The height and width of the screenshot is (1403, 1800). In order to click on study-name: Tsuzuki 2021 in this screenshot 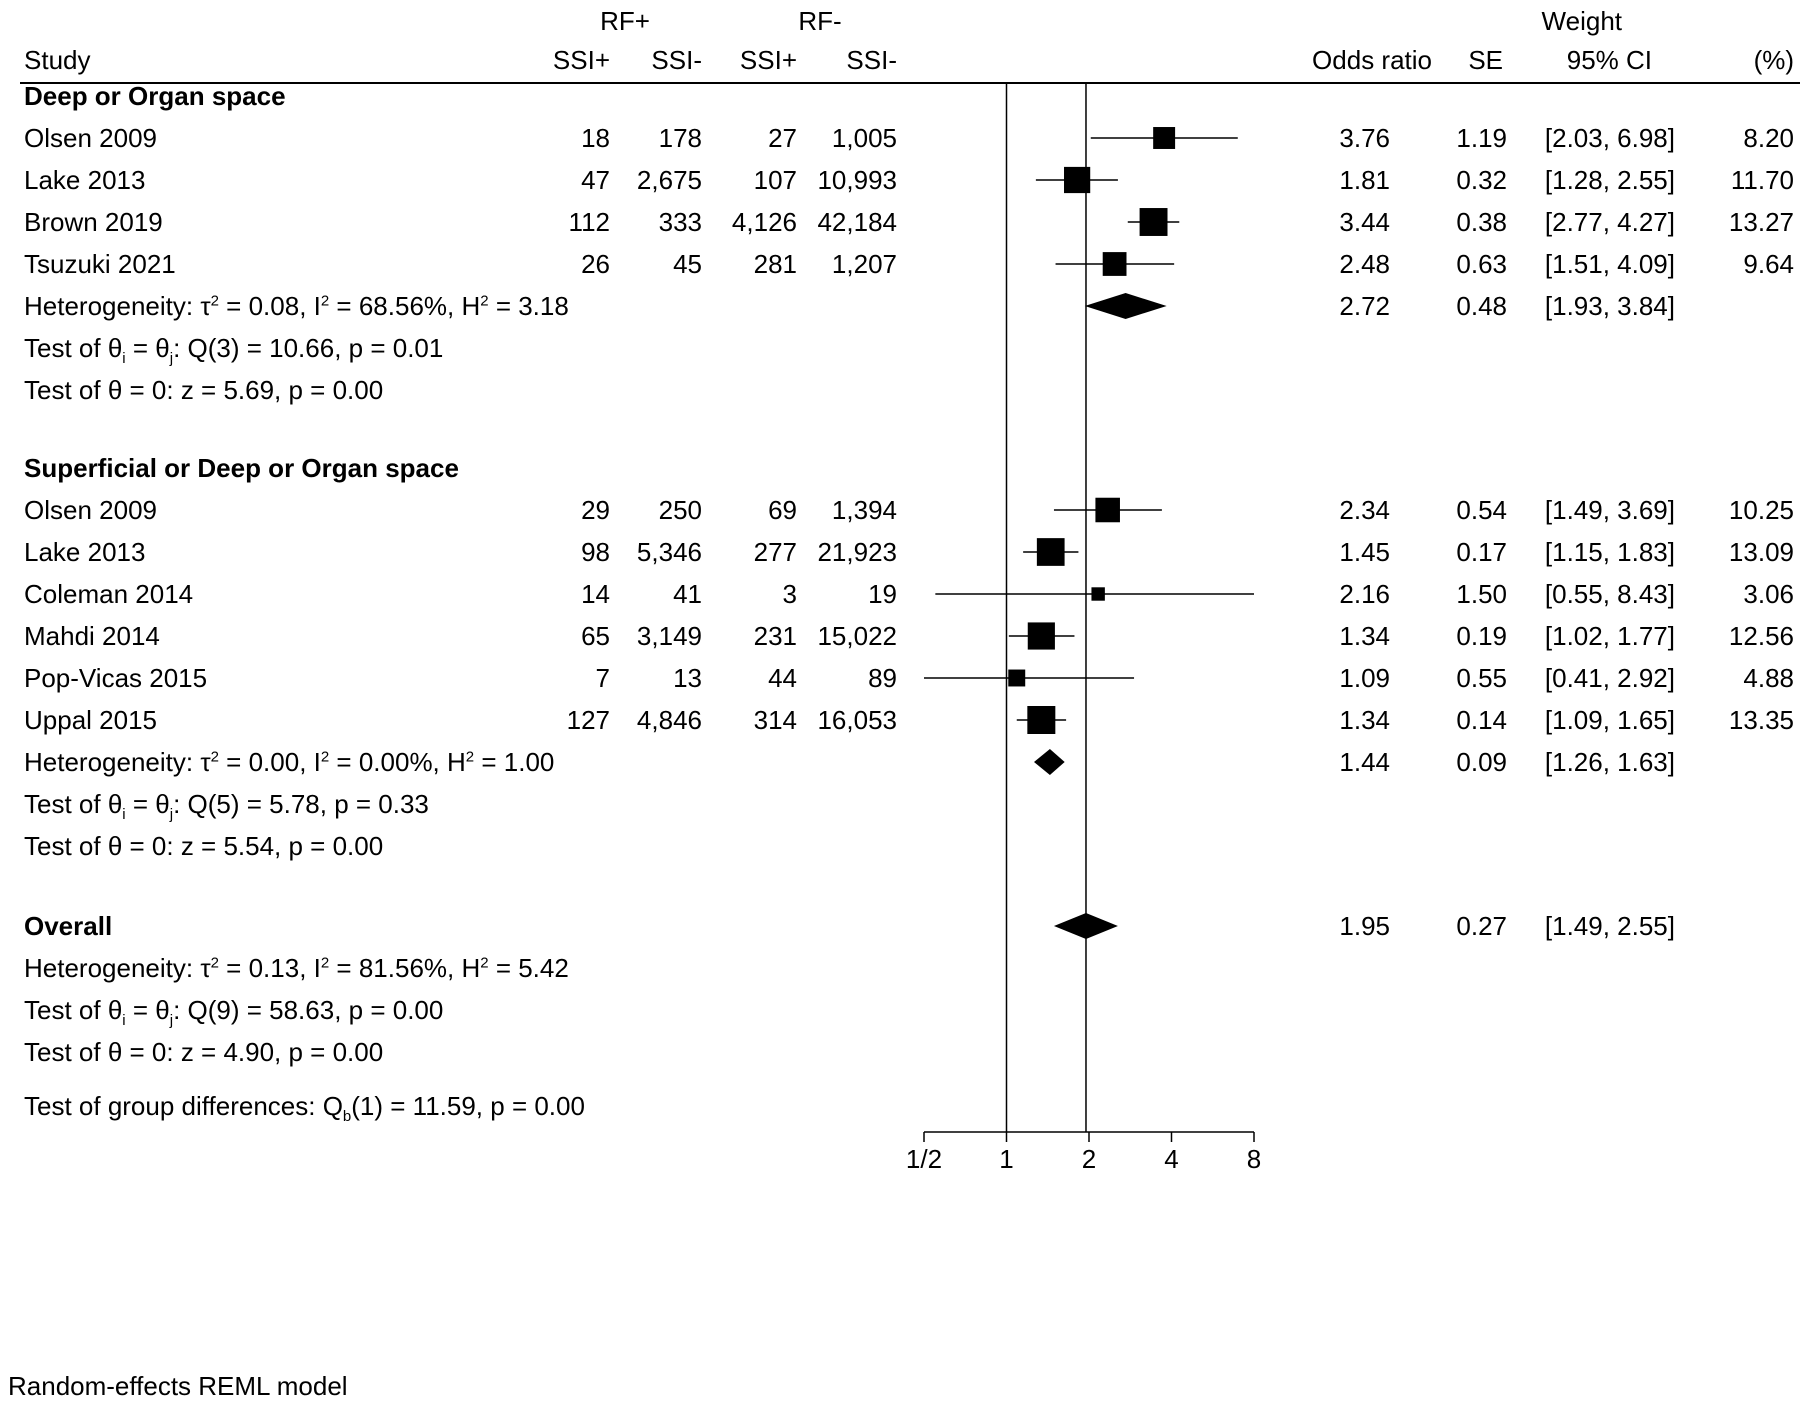, I will do `click(100, 264)`.